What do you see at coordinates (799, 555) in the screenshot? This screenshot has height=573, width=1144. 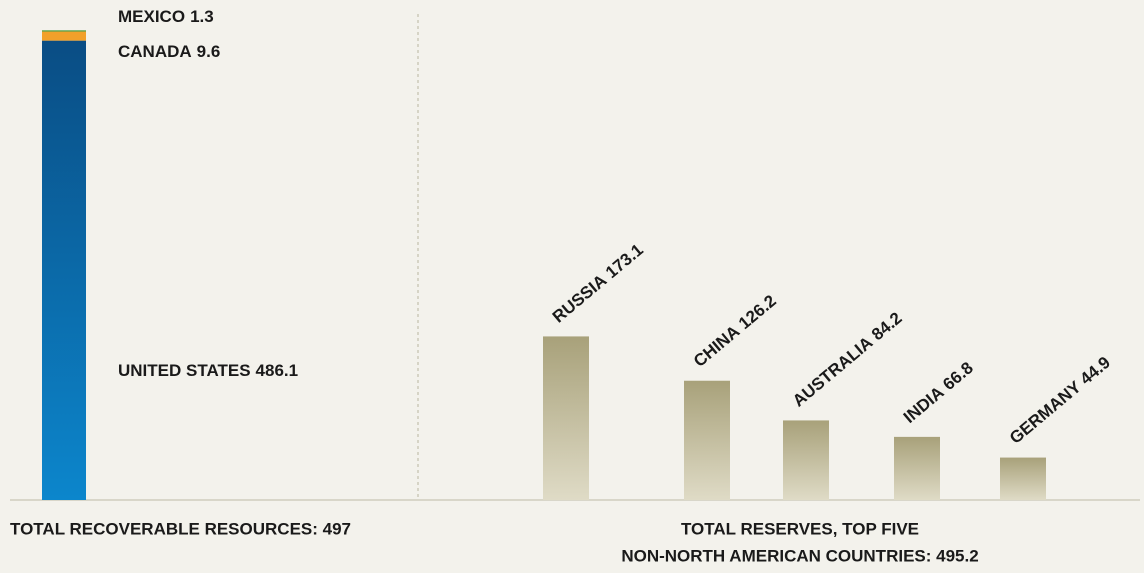 I see `x-axis-label: NON-NORTH AMERICAN COUNTRIES: 495.2` at bounding box center [799, 555].